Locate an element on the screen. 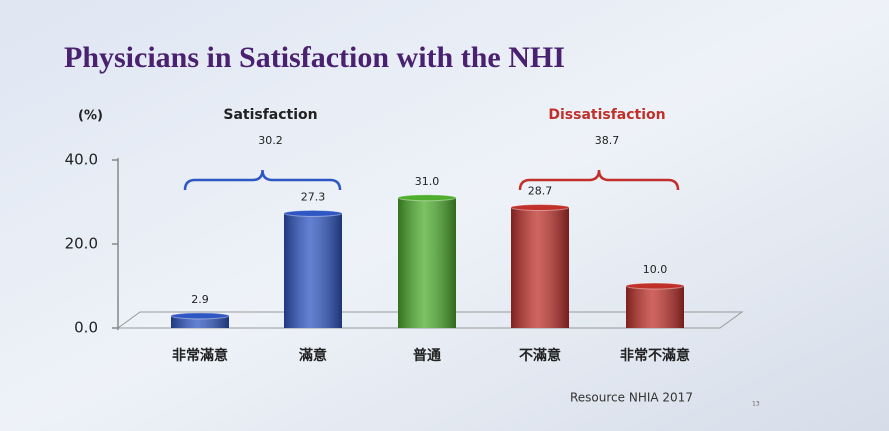 Image resolution: width=889 pixels, height=431 pixels. value-label: 27.3 is located at coordinates (313, 196).